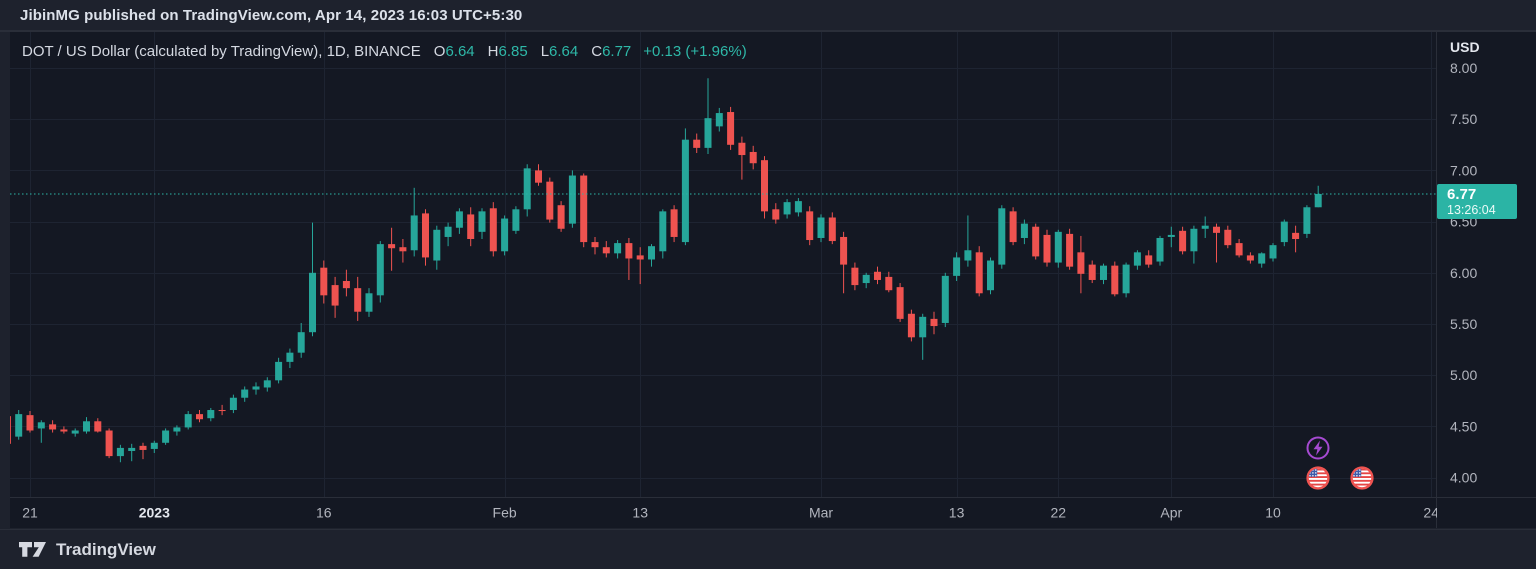 The image size is (1536, 569). I want to click on lightning-event-icon, so click(1318, 448).